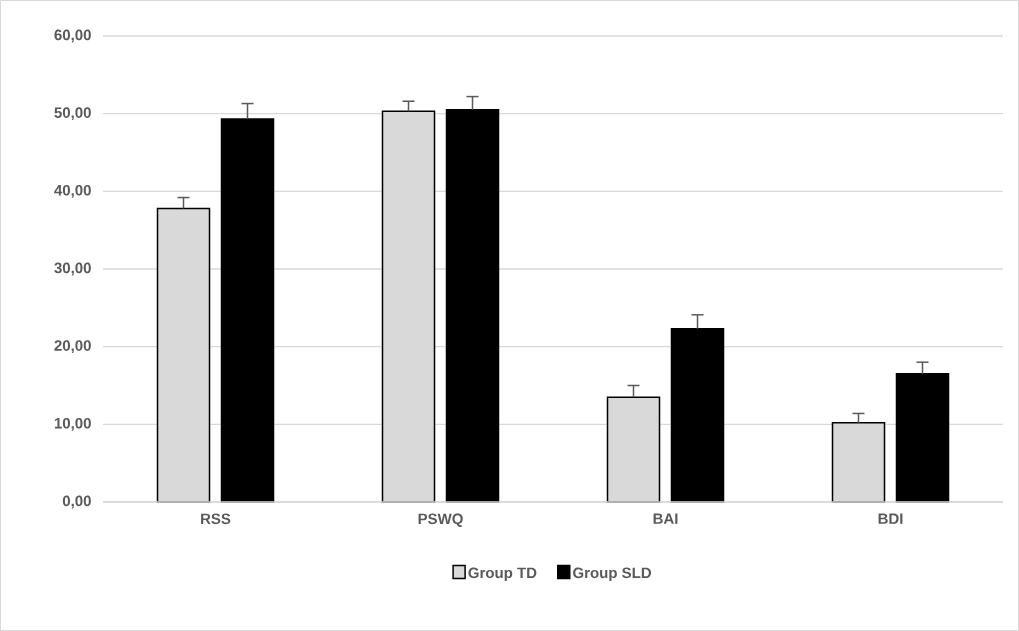 This screenshot has width=1019, height=631. Describe the element at coordinates (502, 574) in the screenshot. I see `legend-label: Group TD` at that location.